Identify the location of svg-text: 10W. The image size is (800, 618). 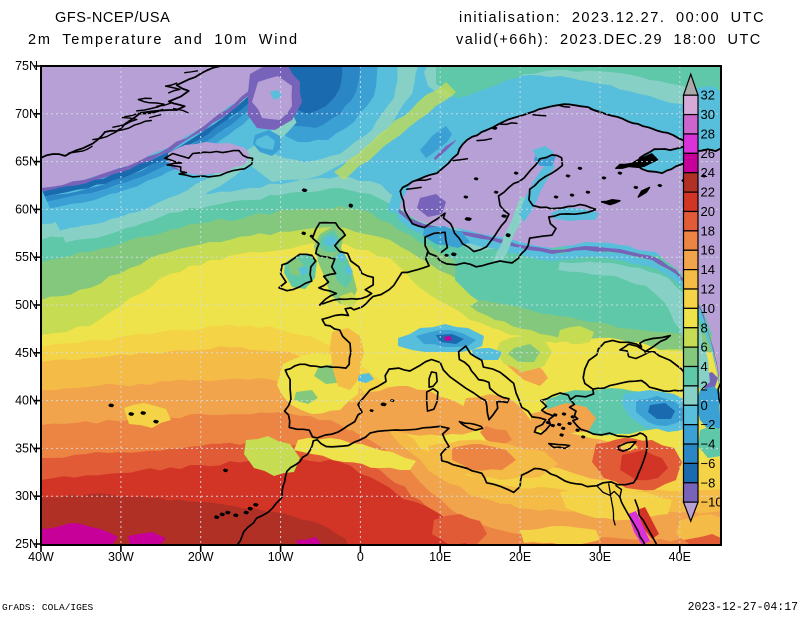
(281, 557).